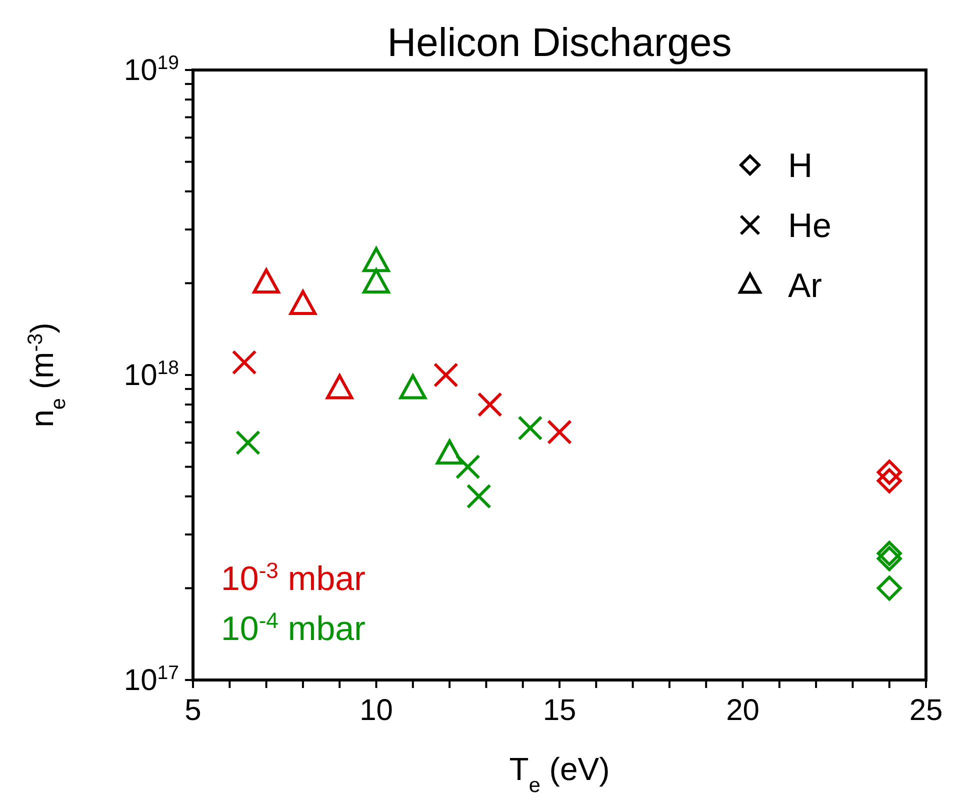  What do you see at coordinates (559, 43) in the screenshot?
I see `chart-title: Helicon Discharges` at bounding box center [559, 43].